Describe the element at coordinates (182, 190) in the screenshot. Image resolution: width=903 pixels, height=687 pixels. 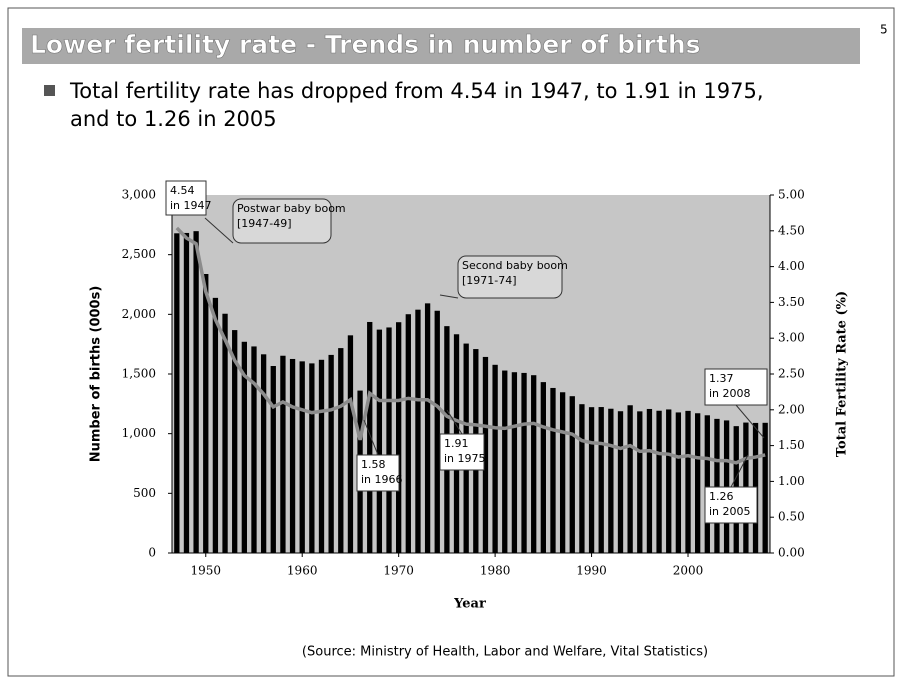
I see `callout-text: 4.54` at that location.